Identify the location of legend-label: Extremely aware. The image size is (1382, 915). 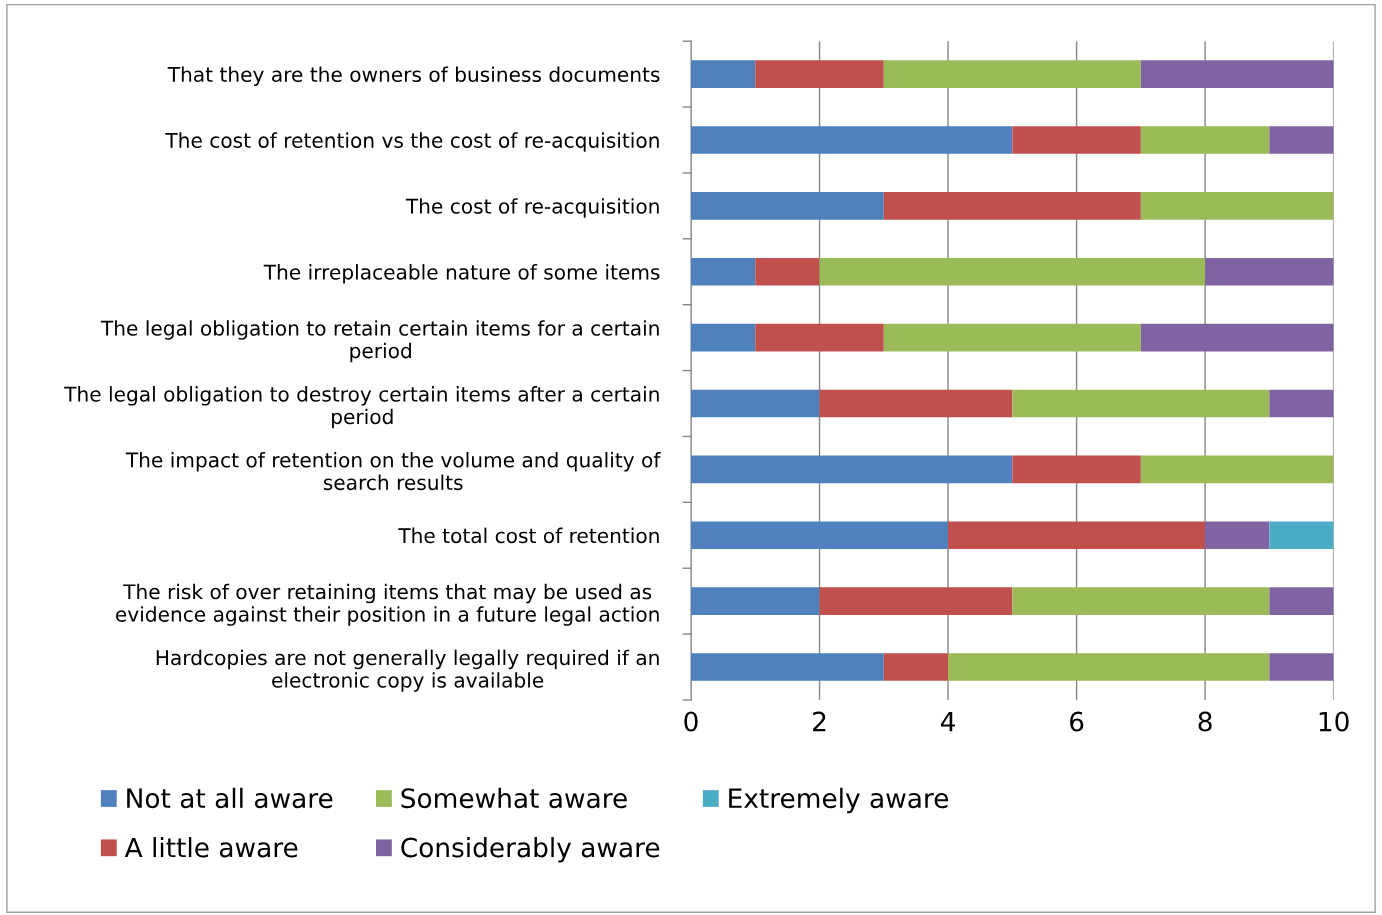
(839, 800).